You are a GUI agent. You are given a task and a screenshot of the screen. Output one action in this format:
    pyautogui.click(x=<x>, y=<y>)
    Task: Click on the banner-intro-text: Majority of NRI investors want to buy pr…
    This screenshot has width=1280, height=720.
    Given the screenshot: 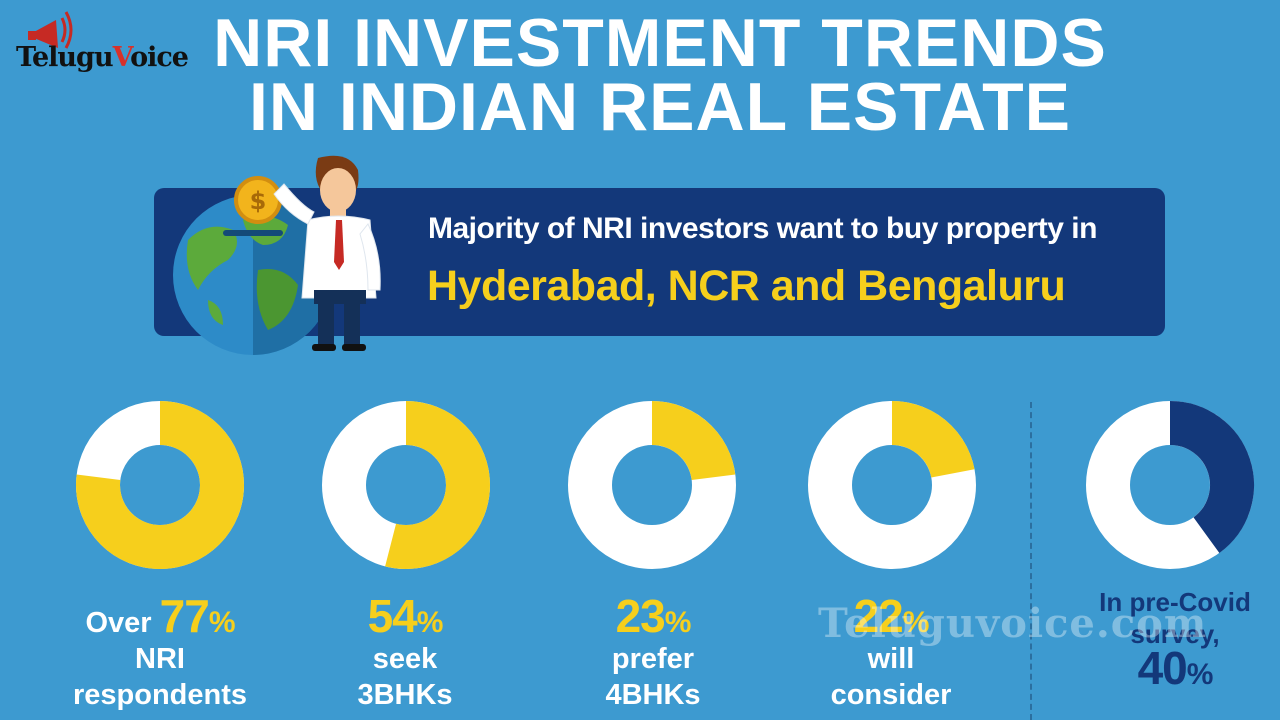 What is the action you would take?
    pyautogui.click(x=762, y=228)
    